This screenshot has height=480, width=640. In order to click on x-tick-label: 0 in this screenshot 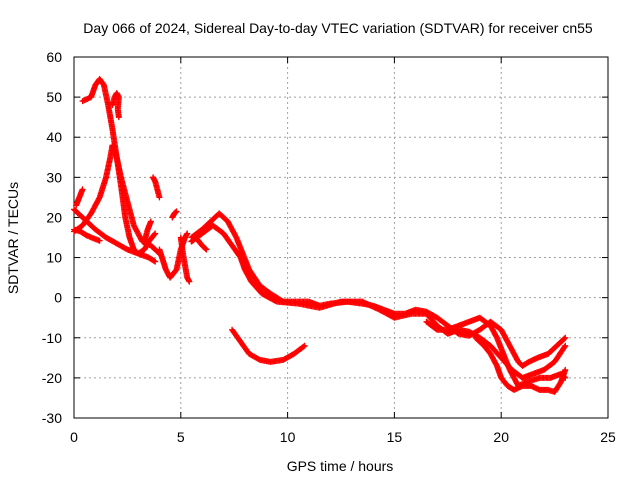, I will do `click(74, 437)`.